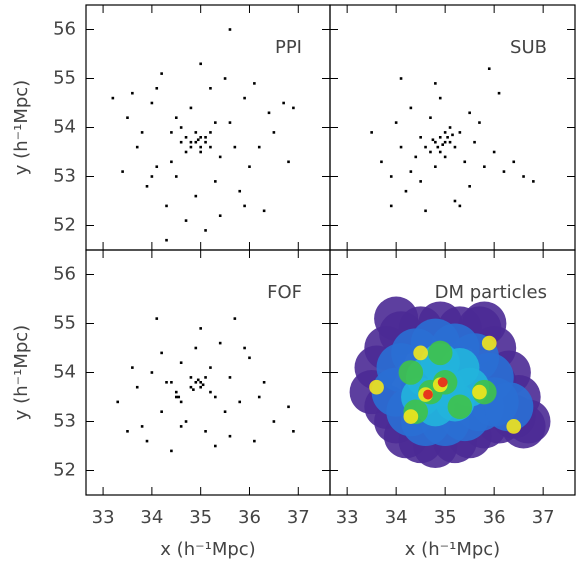 The width and height of the screenshot is (576, 571). What do you see at coordinates (494, 517) in the screenshot?
I see `x-tick-label: 36` at bounding box center [494, 517].